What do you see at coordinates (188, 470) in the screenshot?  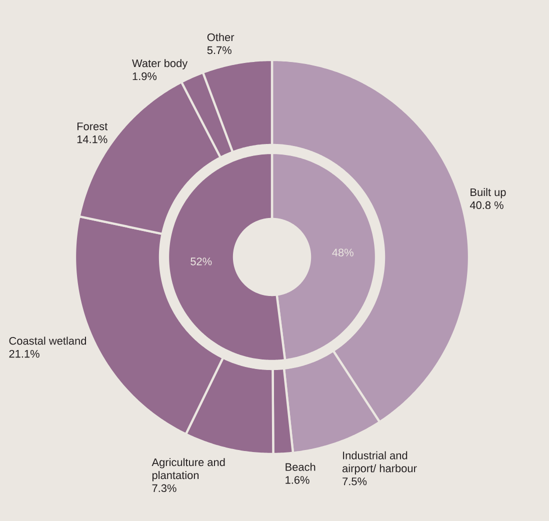 I see `slice-label: Agriculture and plantation` at bounding box center [188, 470].